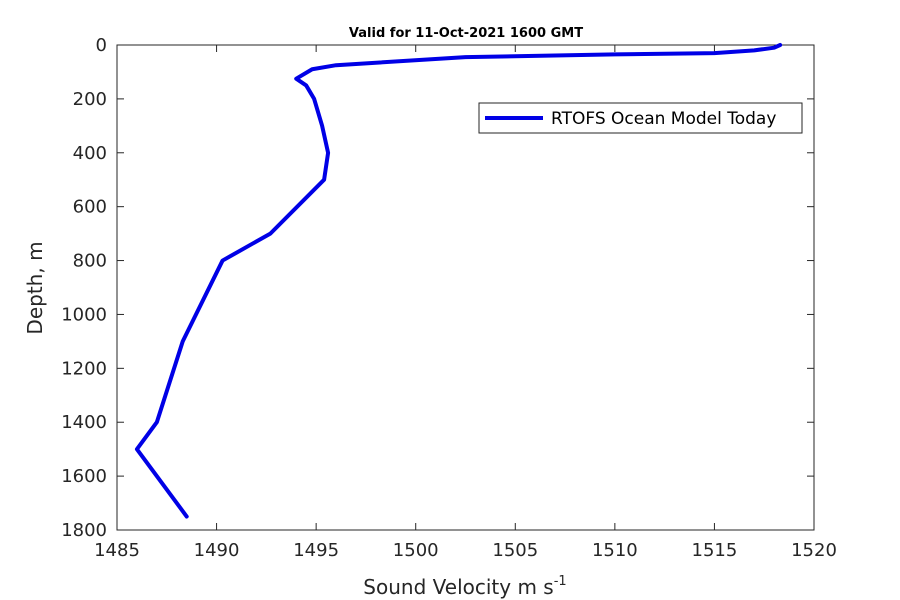 This screenshot has height=600, width=900. Describe the element at coordinates (117, 550) in the screenshot. I see `x-tick-label: 1485` at that location.